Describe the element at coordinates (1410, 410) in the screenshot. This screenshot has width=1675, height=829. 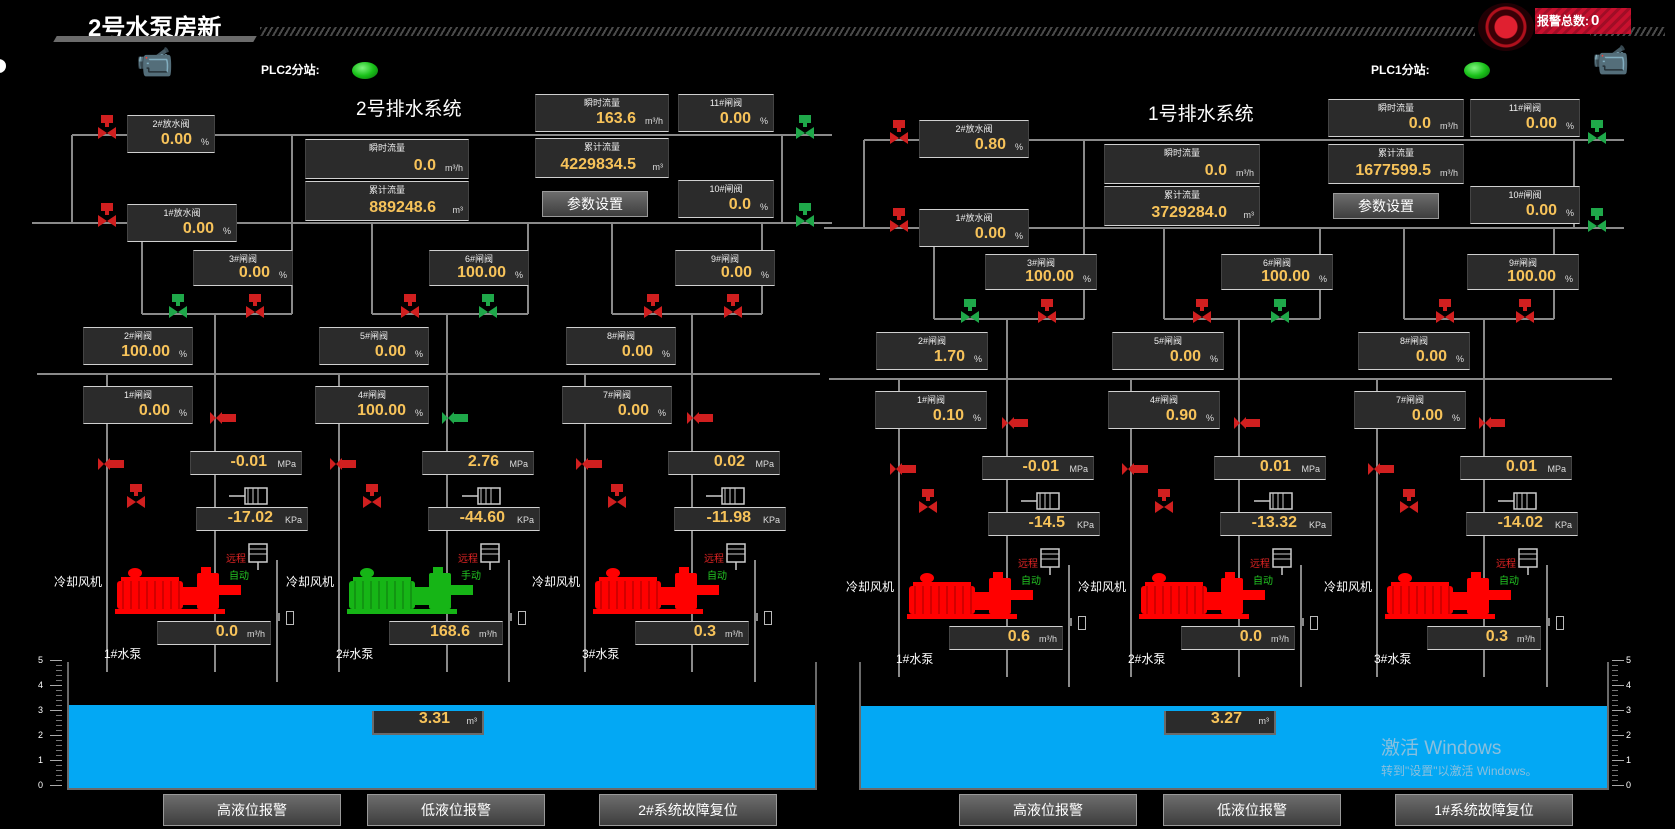
I see `gate-valve-7: 7#闸阀 0.00%` at that location.